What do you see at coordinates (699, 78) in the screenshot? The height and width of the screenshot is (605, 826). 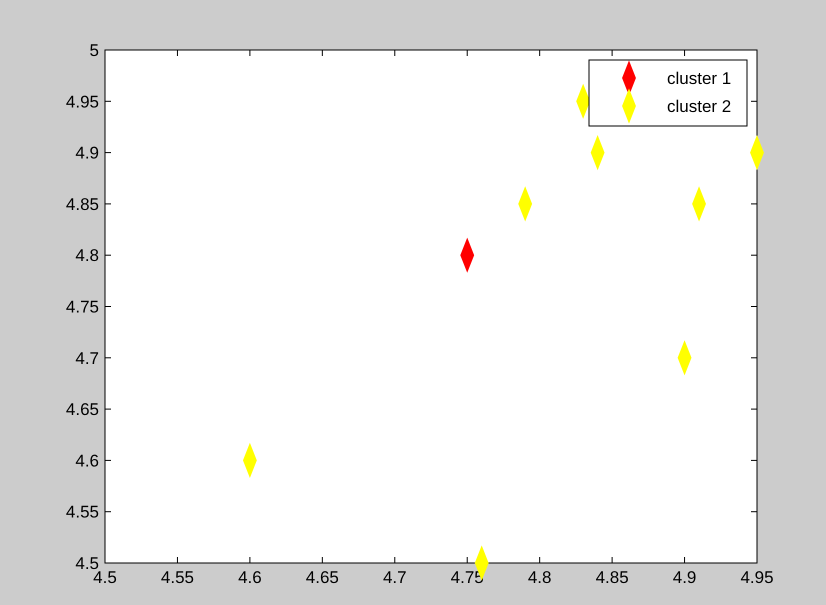 I see `legend-label: cluster 1` at bounding box center [699, 78].